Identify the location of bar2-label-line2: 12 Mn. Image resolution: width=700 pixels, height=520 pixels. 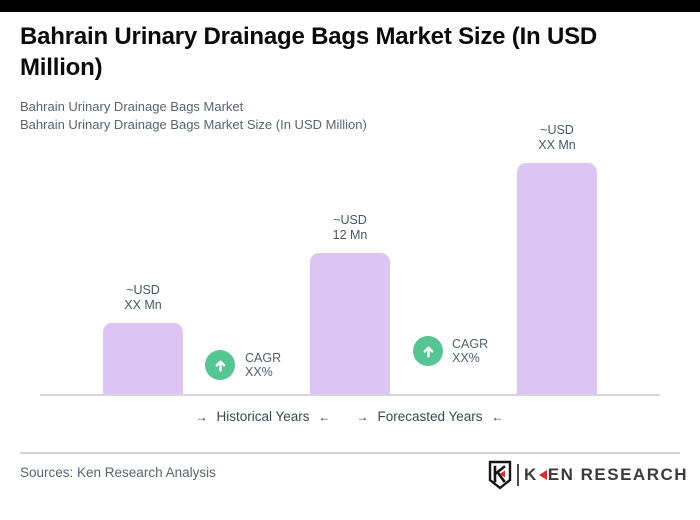
(350, 234).